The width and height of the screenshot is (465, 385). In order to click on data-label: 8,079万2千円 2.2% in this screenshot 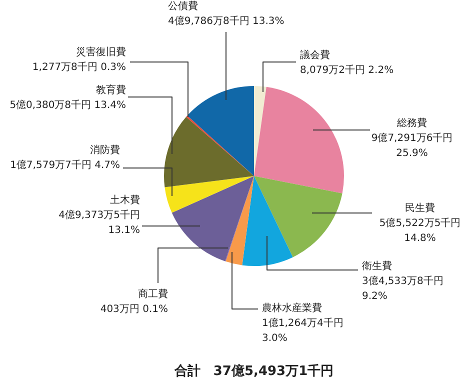, I will do `click(347, 70)`.